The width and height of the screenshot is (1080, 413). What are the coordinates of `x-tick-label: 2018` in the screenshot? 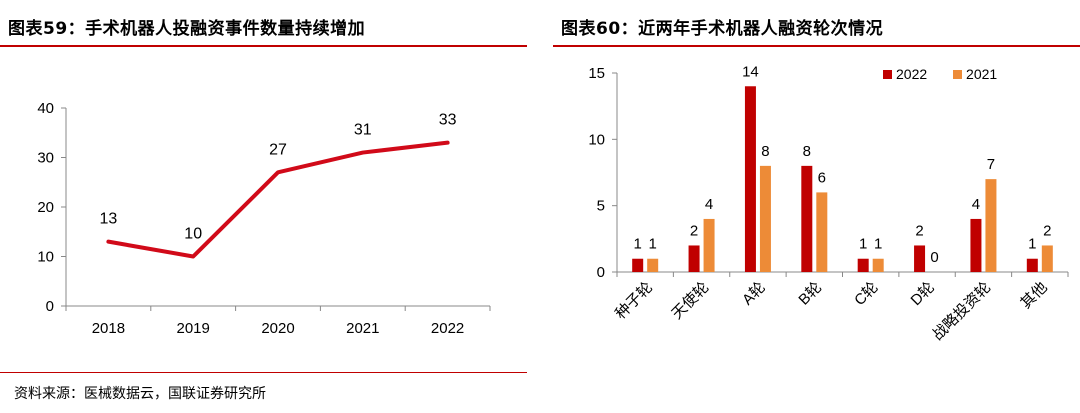 It's located at (108, 328).